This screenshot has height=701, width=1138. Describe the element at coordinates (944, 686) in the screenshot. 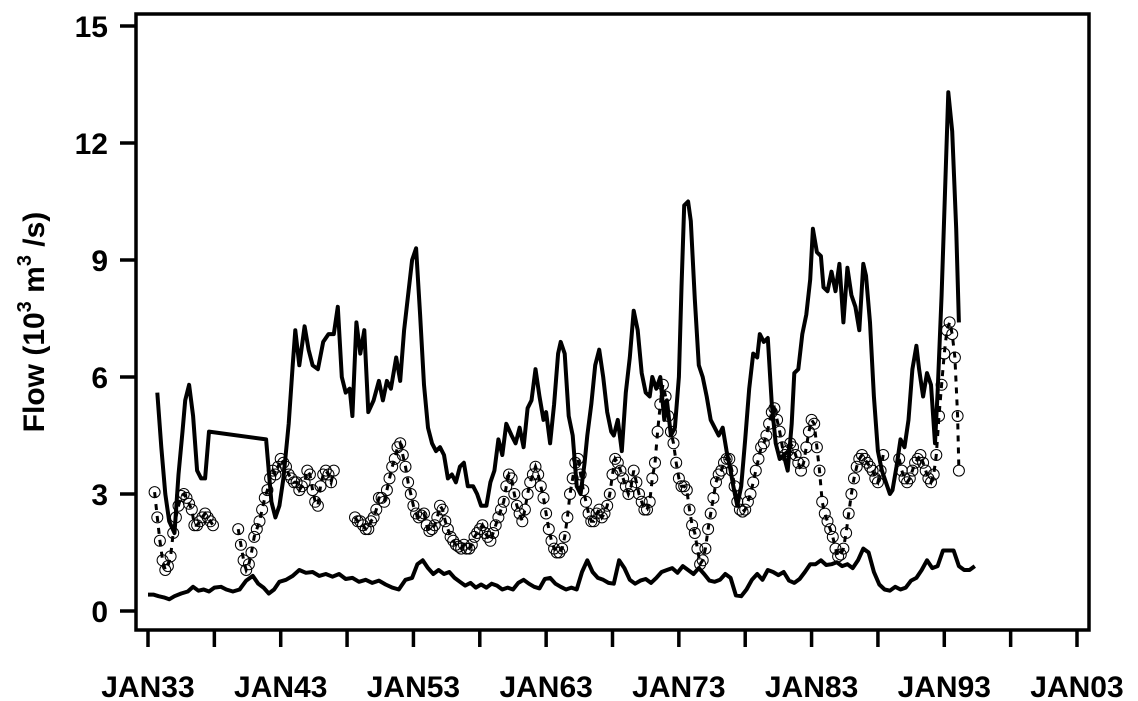

I see `x-tick-label: JAN93` at that location.